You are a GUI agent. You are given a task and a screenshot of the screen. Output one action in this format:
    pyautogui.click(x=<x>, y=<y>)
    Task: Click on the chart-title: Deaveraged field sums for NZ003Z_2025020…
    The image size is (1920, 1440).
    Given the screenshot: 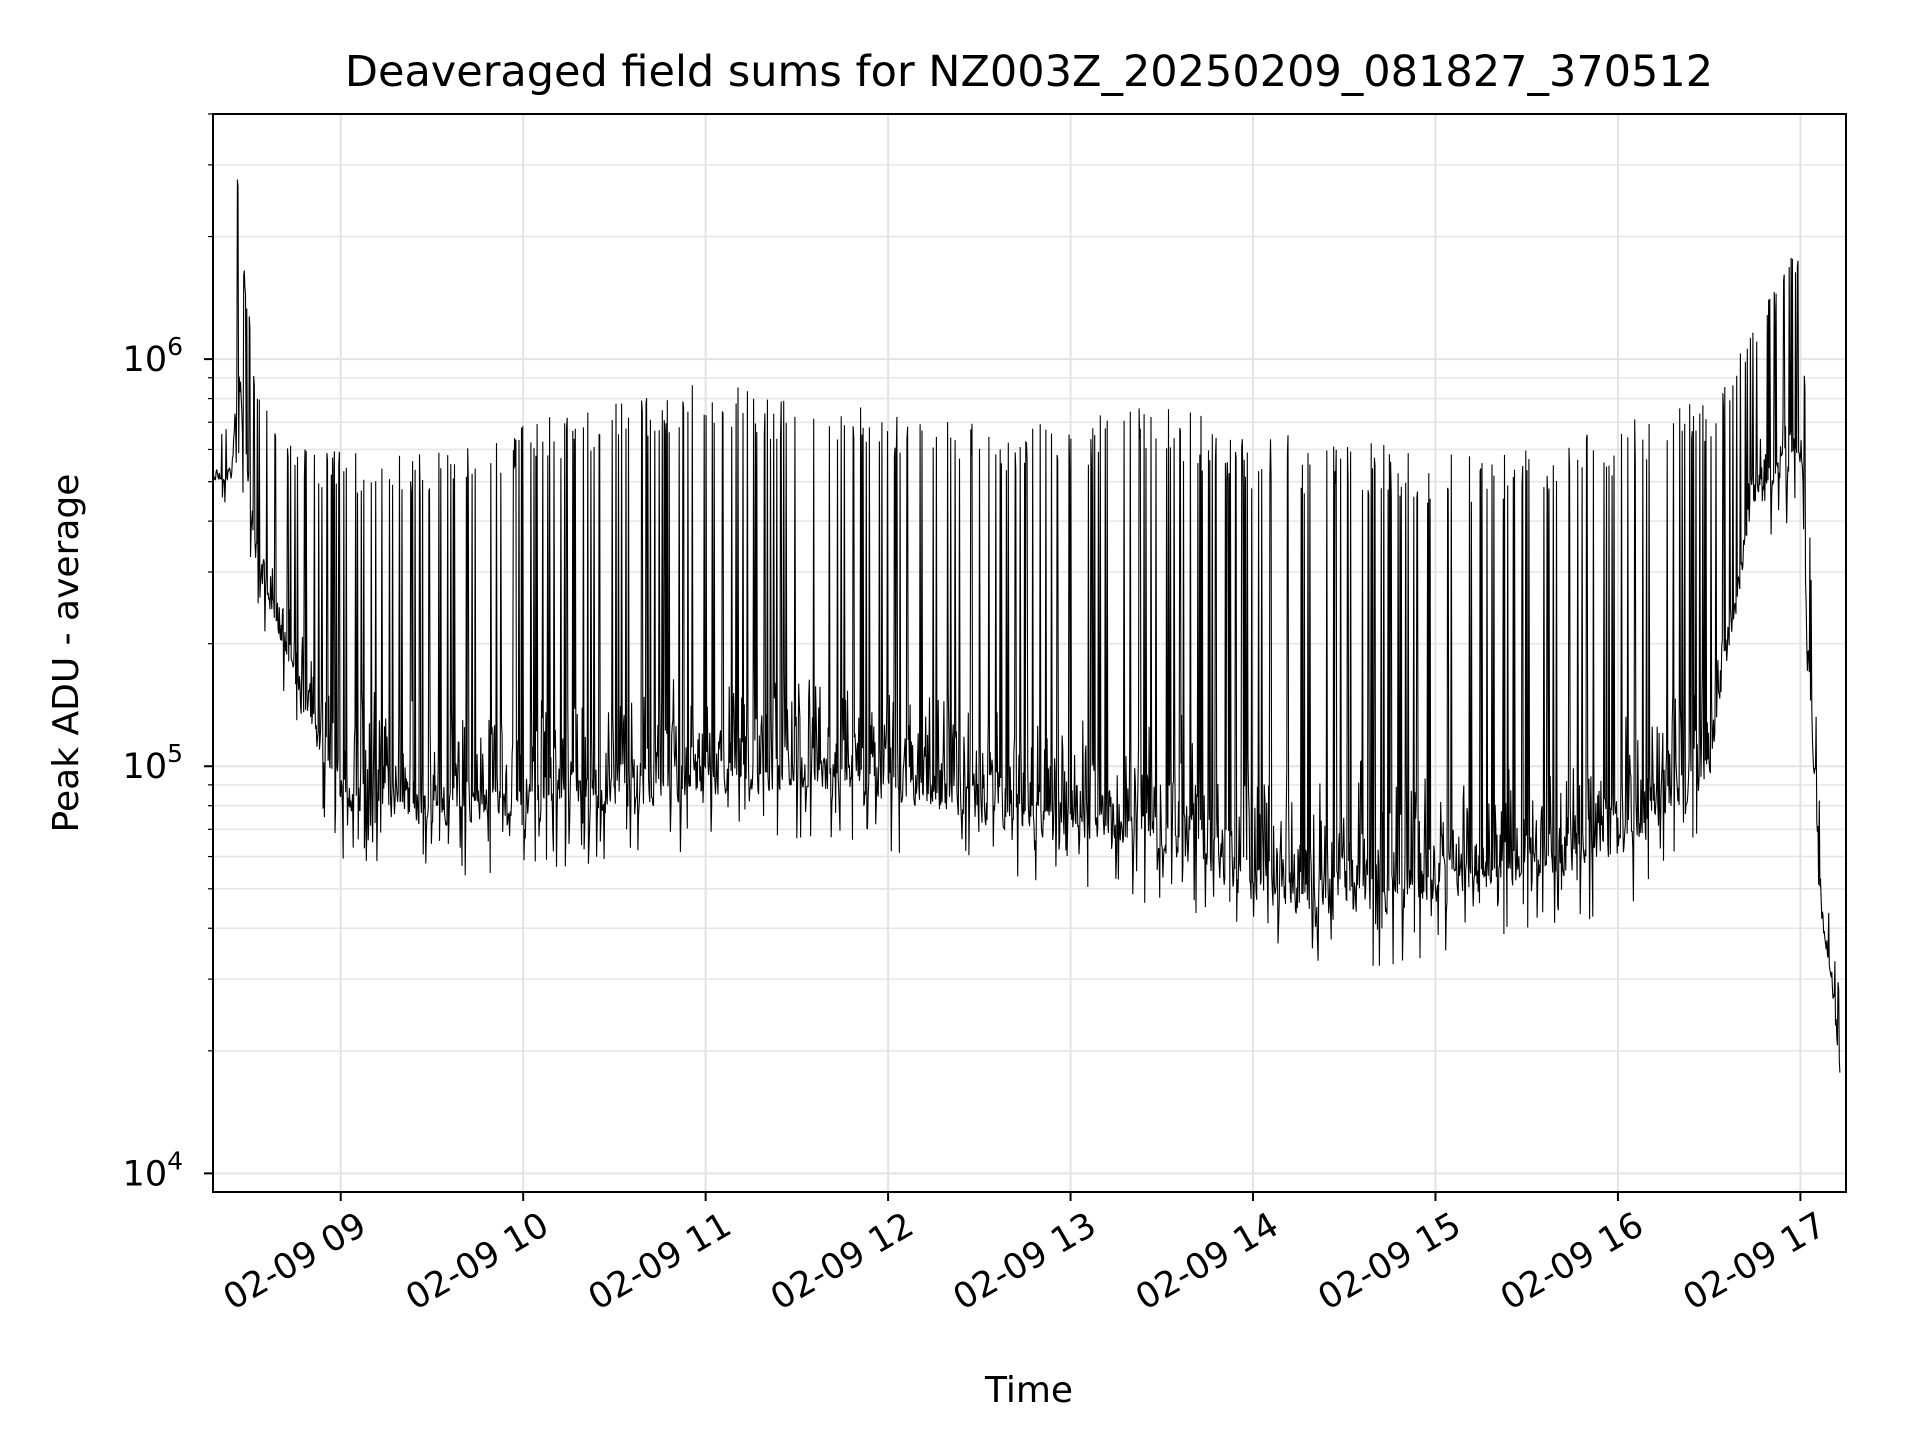 What is the action you would take?
    pyautogui.click(x=1029, y=72)
    